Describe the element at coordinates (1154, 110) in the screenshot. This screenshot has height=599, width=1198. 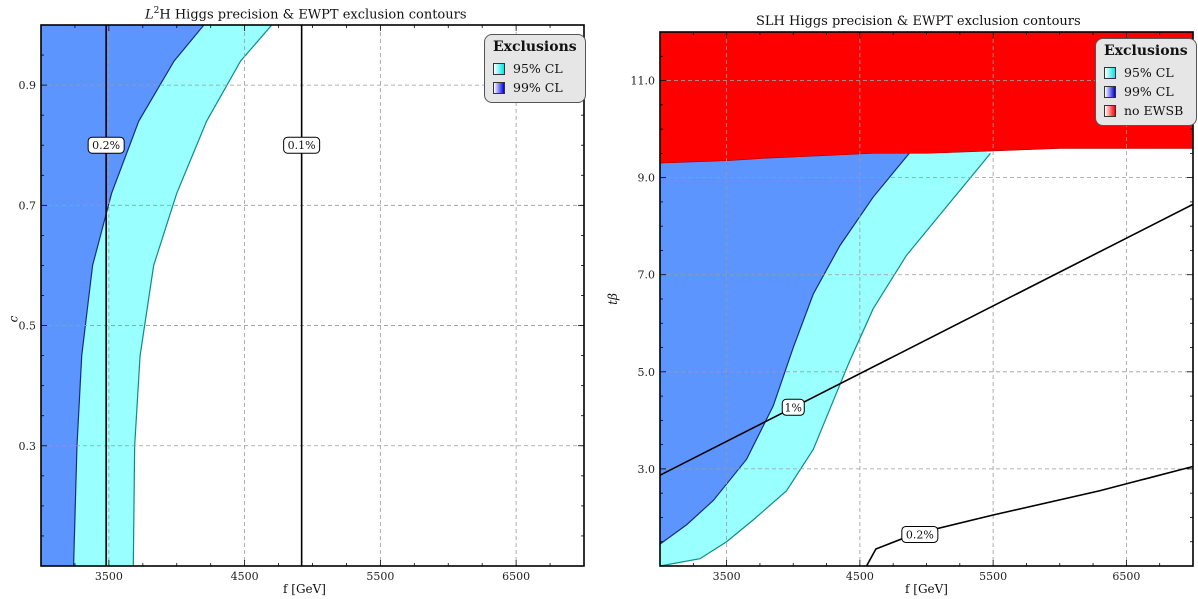
I see `legend-label: no EWSB` at that location.